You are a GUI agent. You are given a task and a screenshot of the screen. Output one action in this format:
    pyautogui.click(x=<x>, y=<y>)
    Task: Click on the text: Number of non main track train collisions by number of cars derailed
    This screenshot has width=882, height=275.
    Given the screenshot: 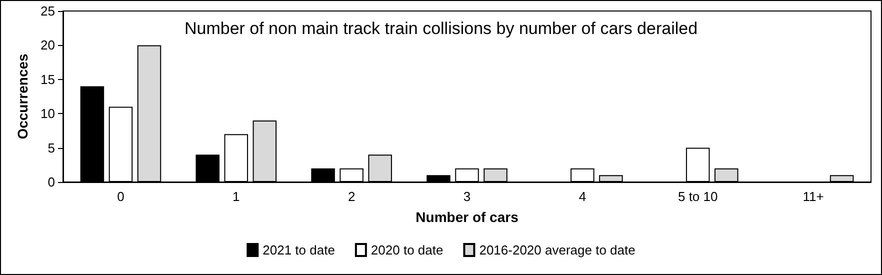 What is the action you would take?
    pyautogui.click(x=441, y=28)
    